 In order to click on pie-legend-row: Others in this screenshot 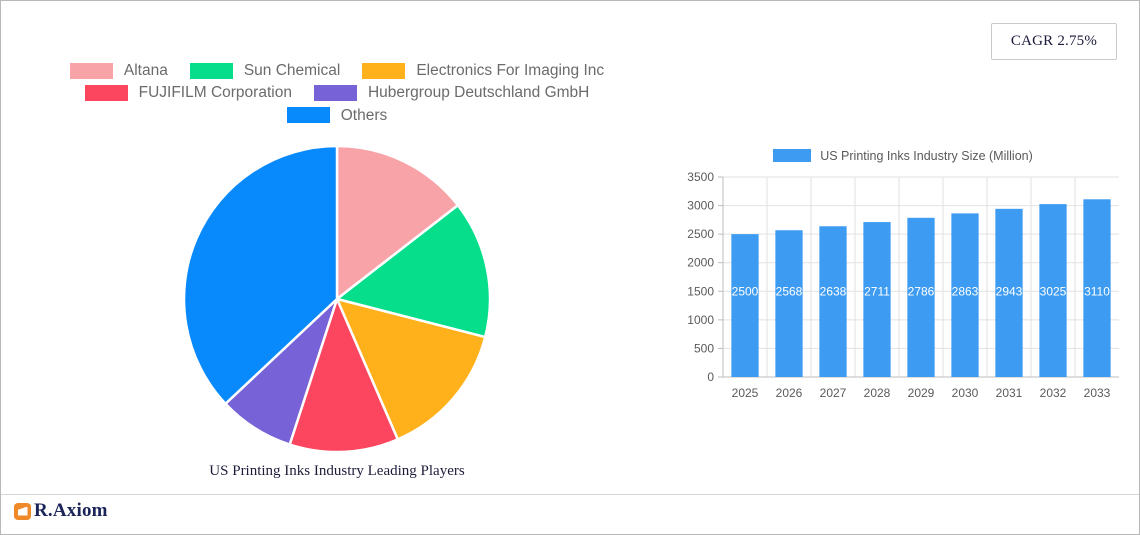, I will do `click(337, 115)`.